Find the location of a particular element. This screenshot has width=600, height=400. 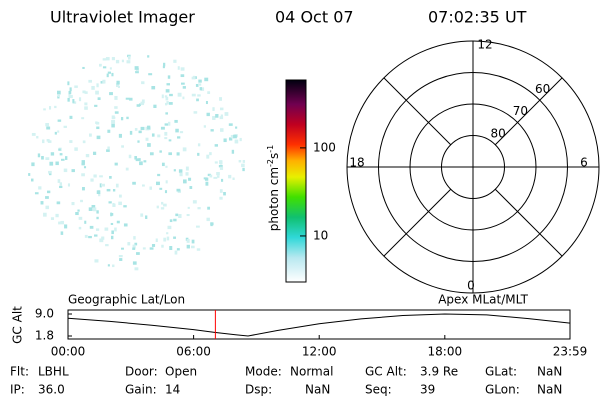

y-tick-label: 1.8 is located at coordinates (44, 336).